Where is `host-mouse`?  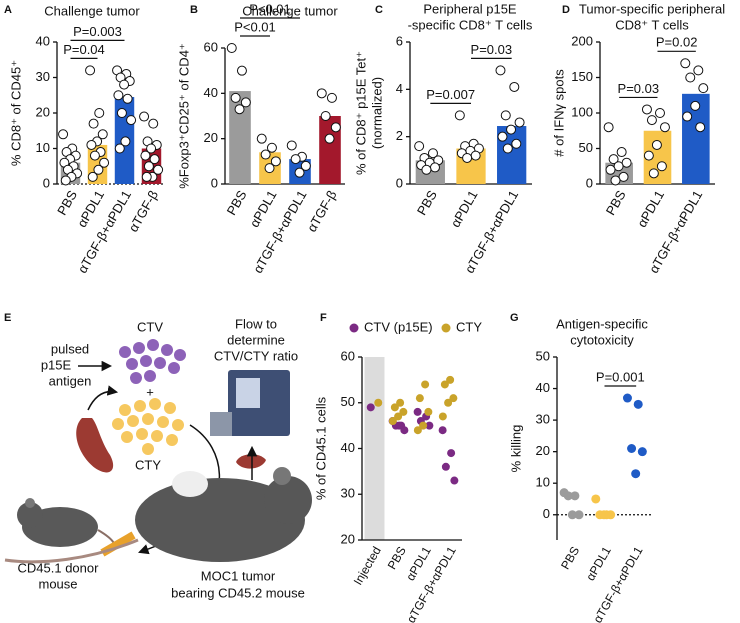 host-mouse is located at coordinates (220, 520).